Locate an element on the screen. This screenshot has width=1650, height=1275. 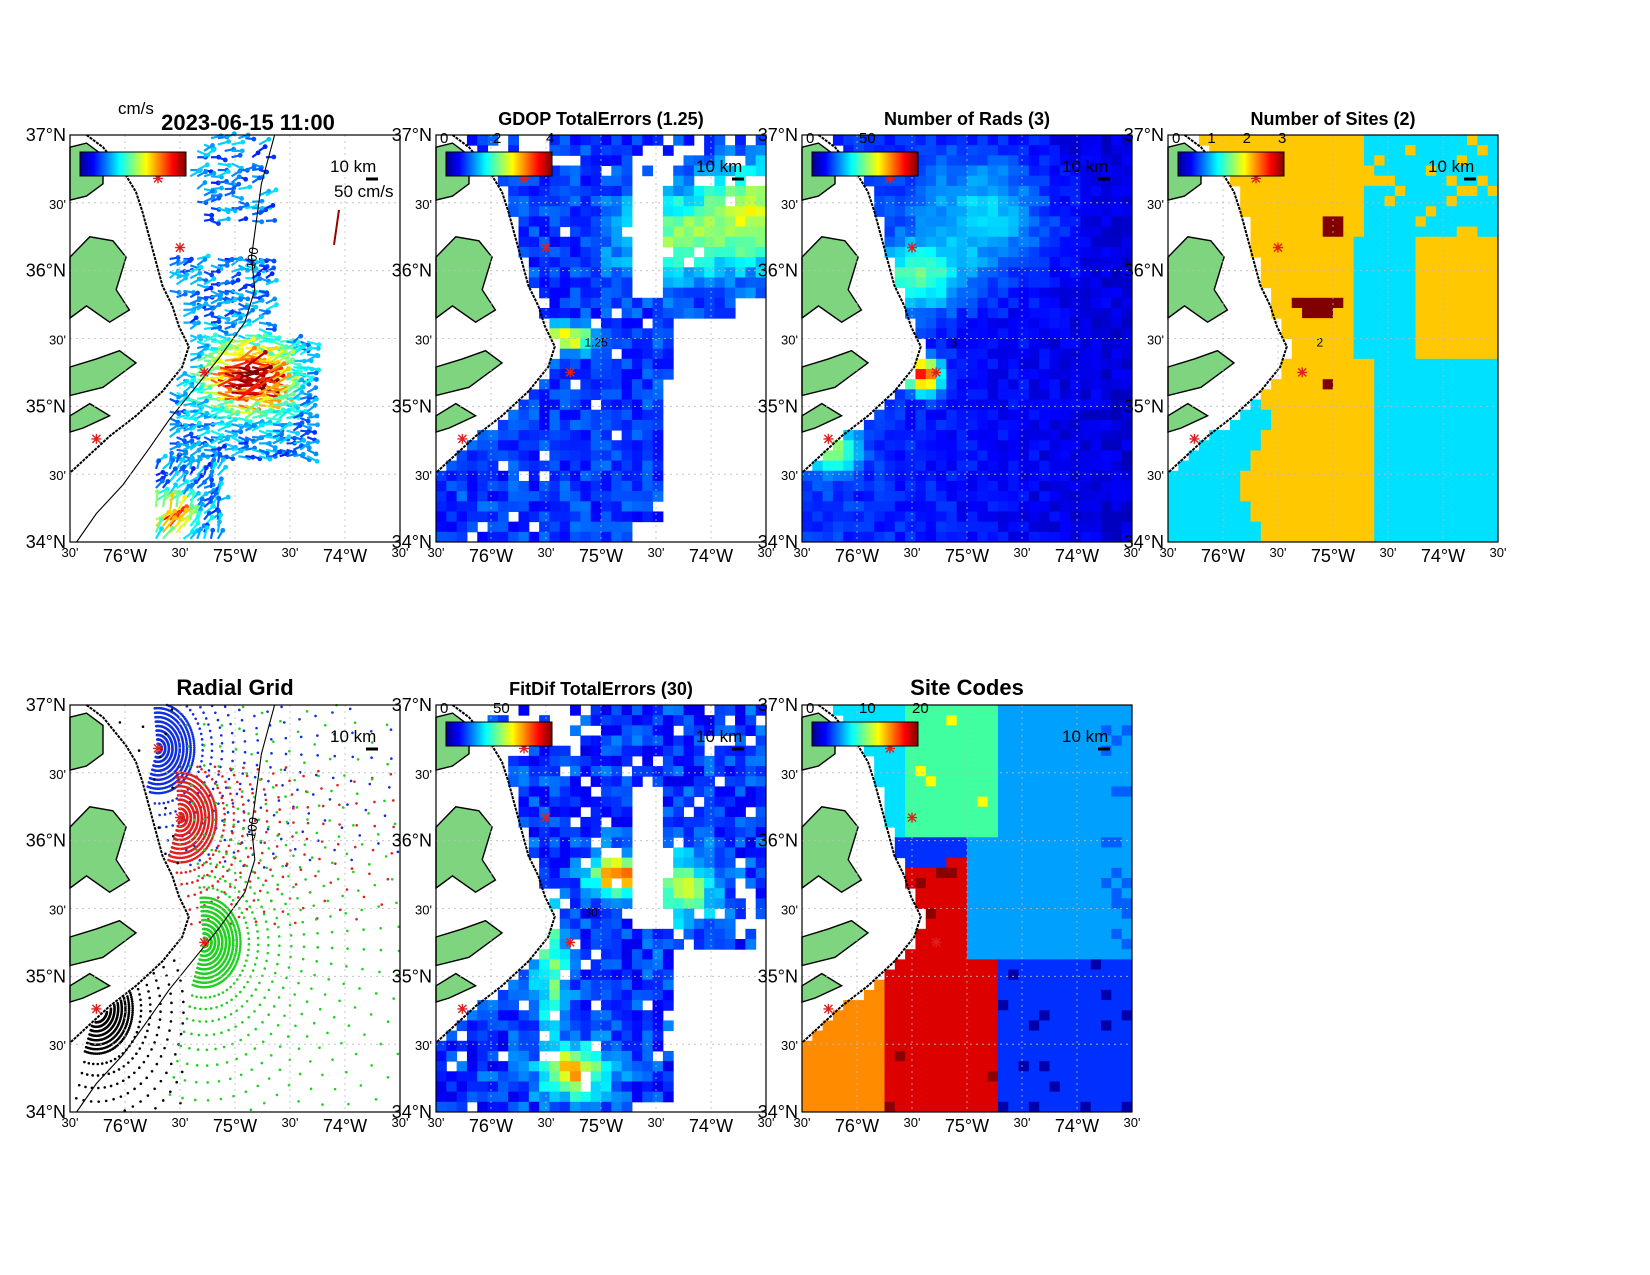
radial-grid-point is located at coordinates (192, 732).